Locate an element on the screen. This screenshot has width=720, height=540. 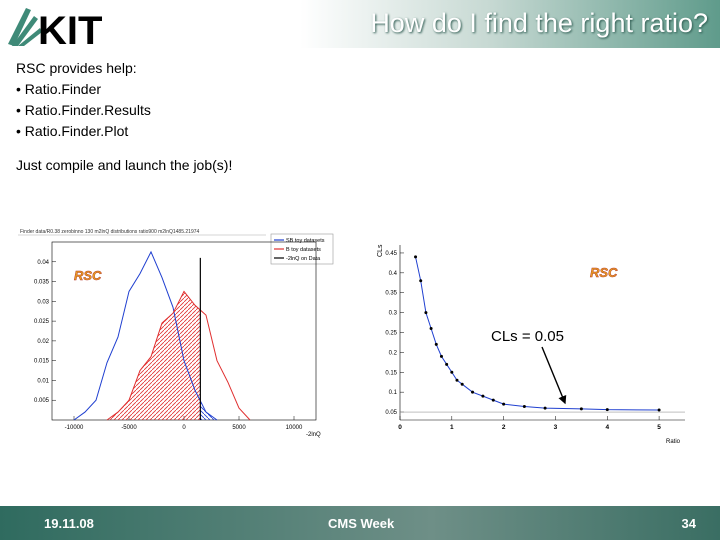
legend-sb: SB toy datasets is located at coordinates (305, 241).